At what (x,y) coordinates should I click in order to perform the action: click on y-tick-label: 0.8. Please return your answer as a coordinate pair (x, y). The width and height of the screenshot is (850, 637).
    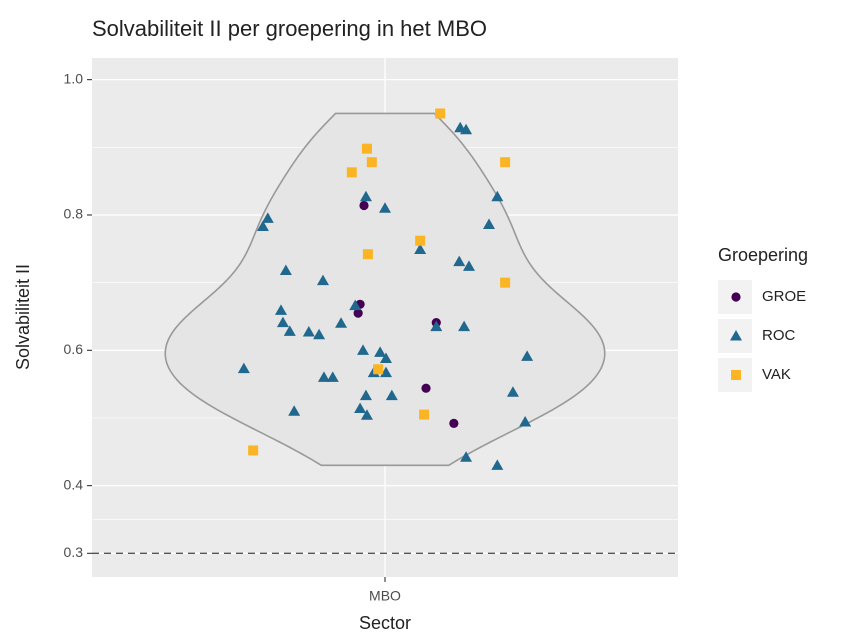
    Looking at the image, I should click on (74, 214).